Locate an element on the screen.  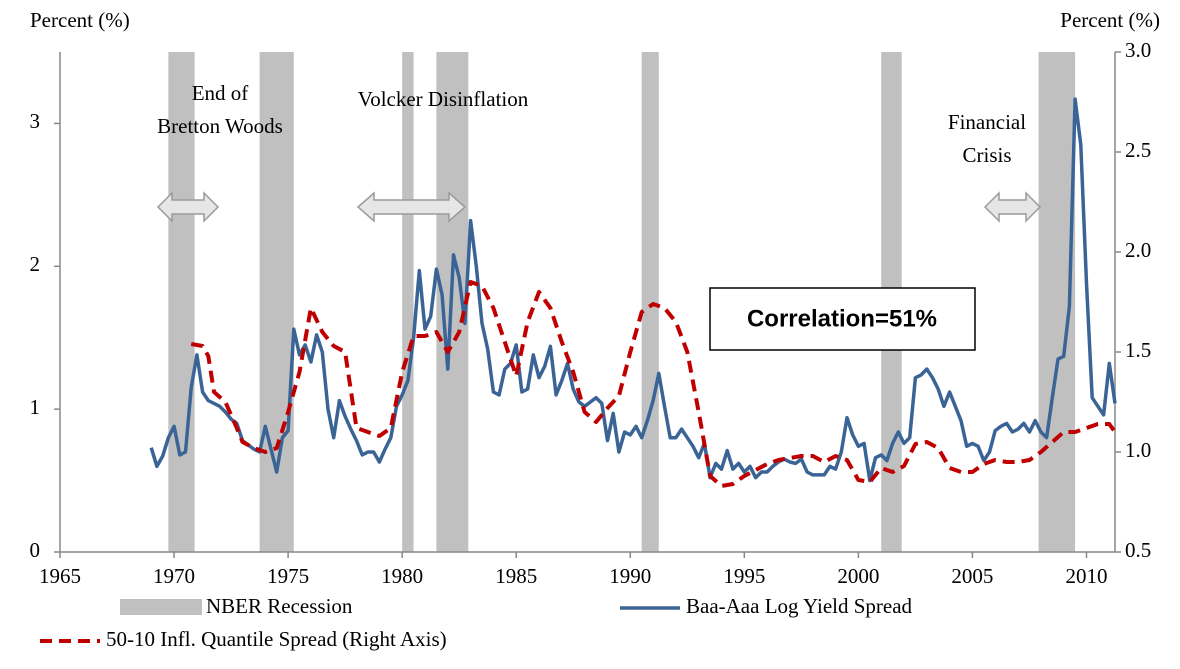
legend-label: 50-10 Infl. Quantile Spread (Right Axis) is located at coordinates (276, 639).